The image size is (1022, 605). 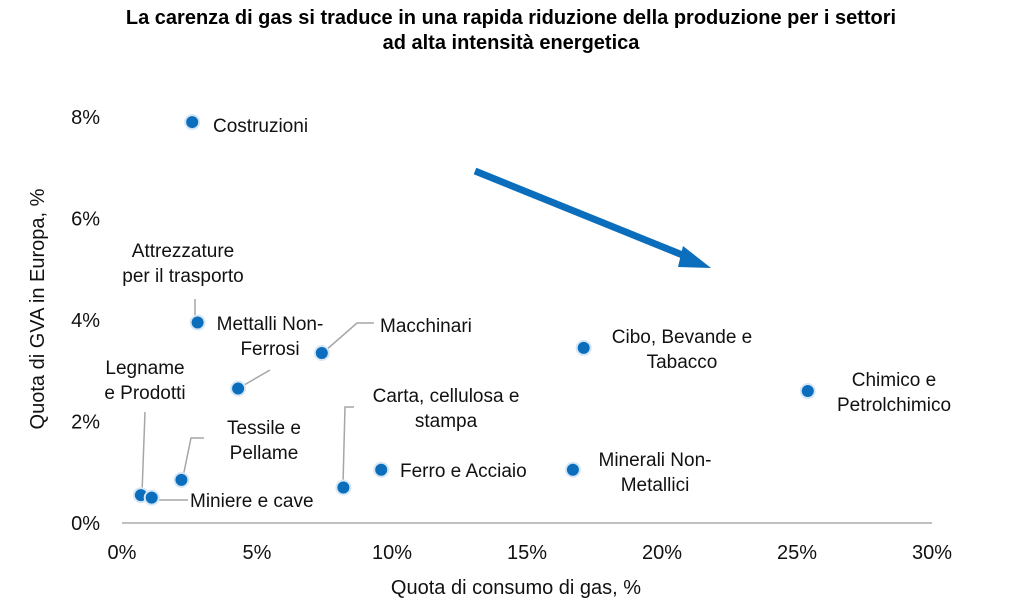 I want to click on point-label-line: Ferrosi, so click(x=269, y=349).